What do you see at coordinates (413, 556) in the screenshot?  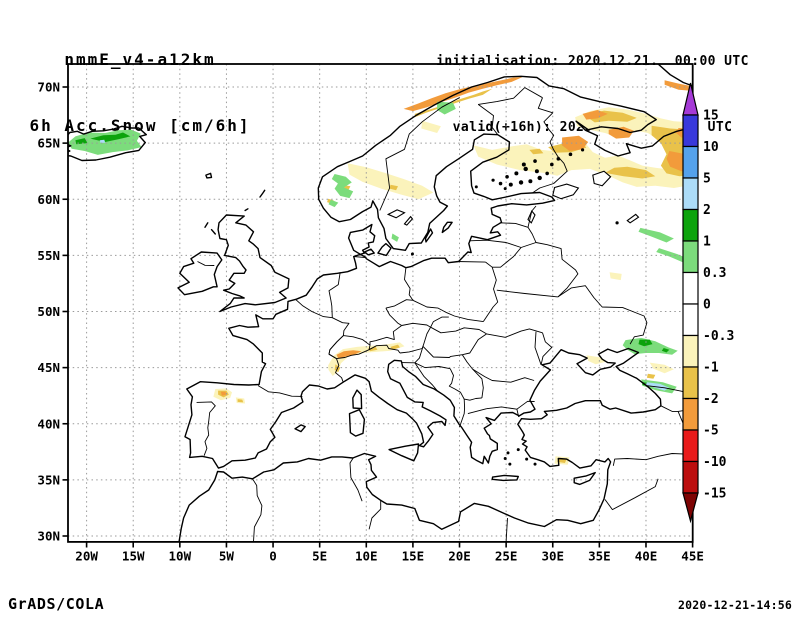 I see `lon-tick-label: 15E` at bounding box center [413, 556].